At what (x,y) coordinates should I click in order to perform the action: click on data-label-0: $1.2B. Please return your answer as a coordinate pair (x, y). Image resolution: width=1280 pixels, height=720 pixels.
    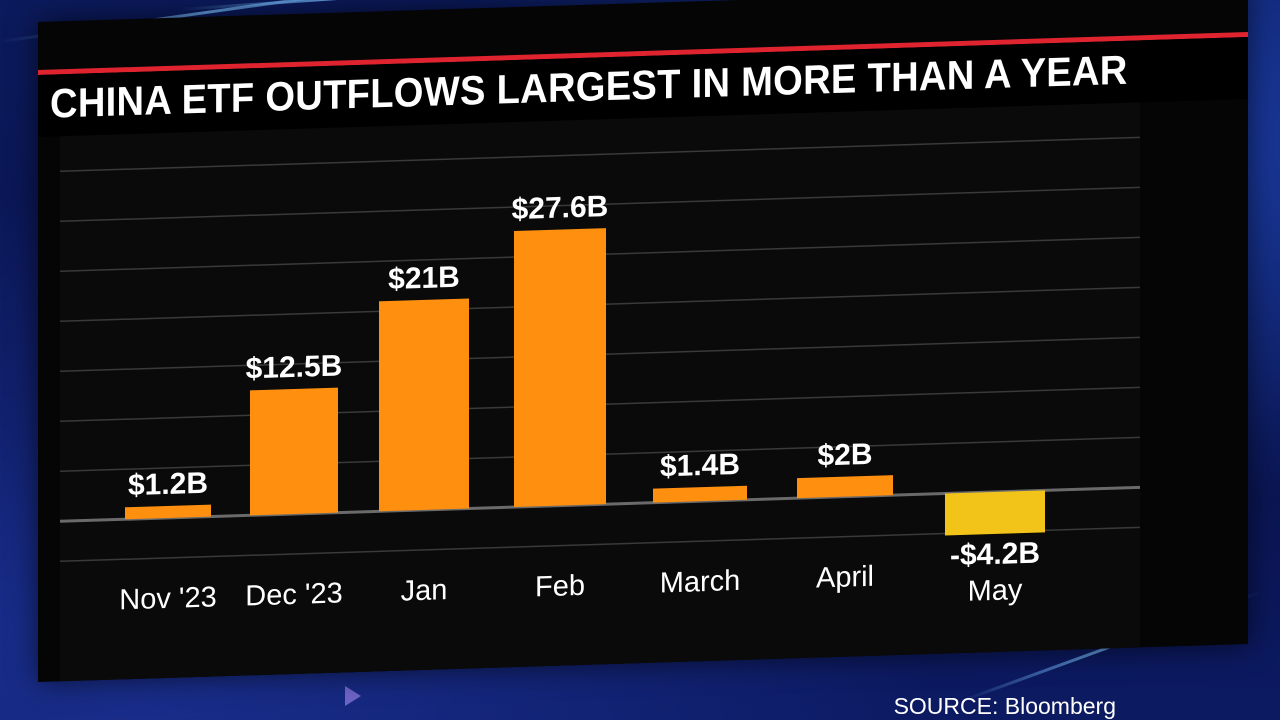
    Looking at the image, I should click on (168, 485).